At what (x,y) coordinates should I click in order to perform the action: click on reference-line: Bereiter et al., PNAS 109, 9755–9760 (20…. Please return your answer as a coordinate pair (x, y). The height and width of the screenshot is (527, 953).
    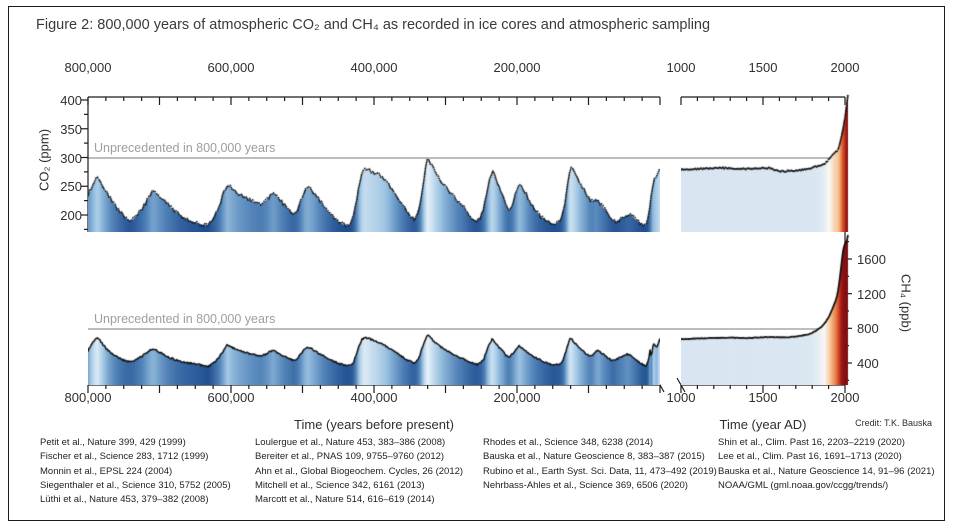
    Looking at the image, I should click on (350, 457).